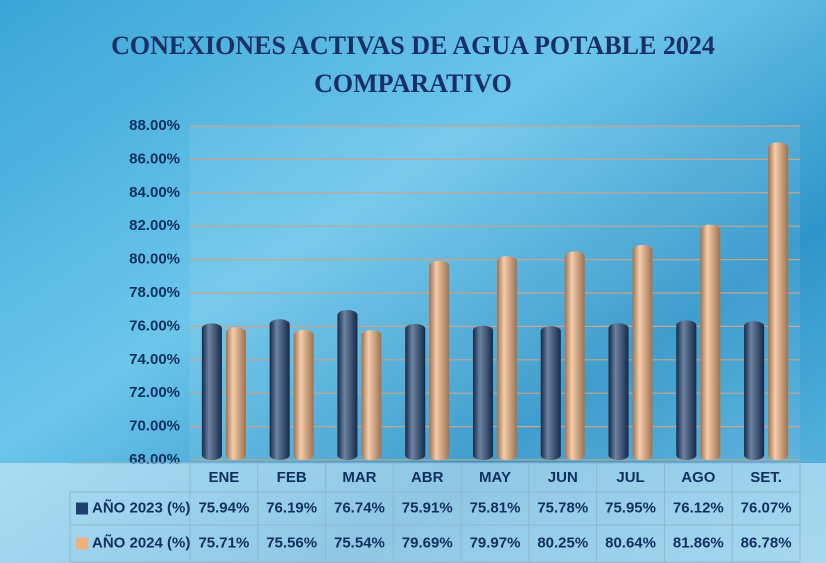  I want to click on x-tick-label: AGO, so click(698, 477).